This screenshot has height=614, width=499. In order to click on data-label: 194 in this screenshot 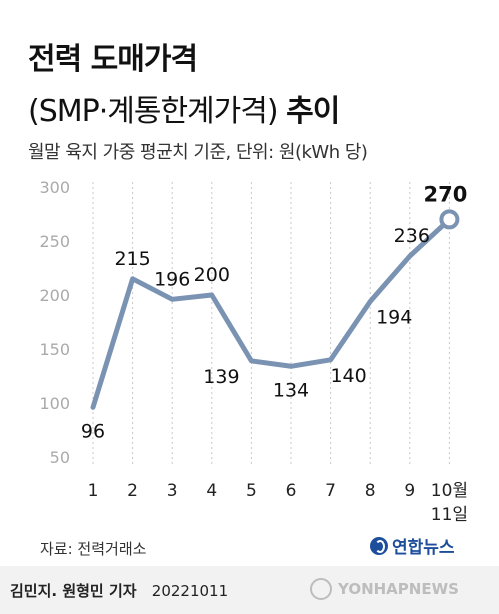, I will do `click(394, 317)`.